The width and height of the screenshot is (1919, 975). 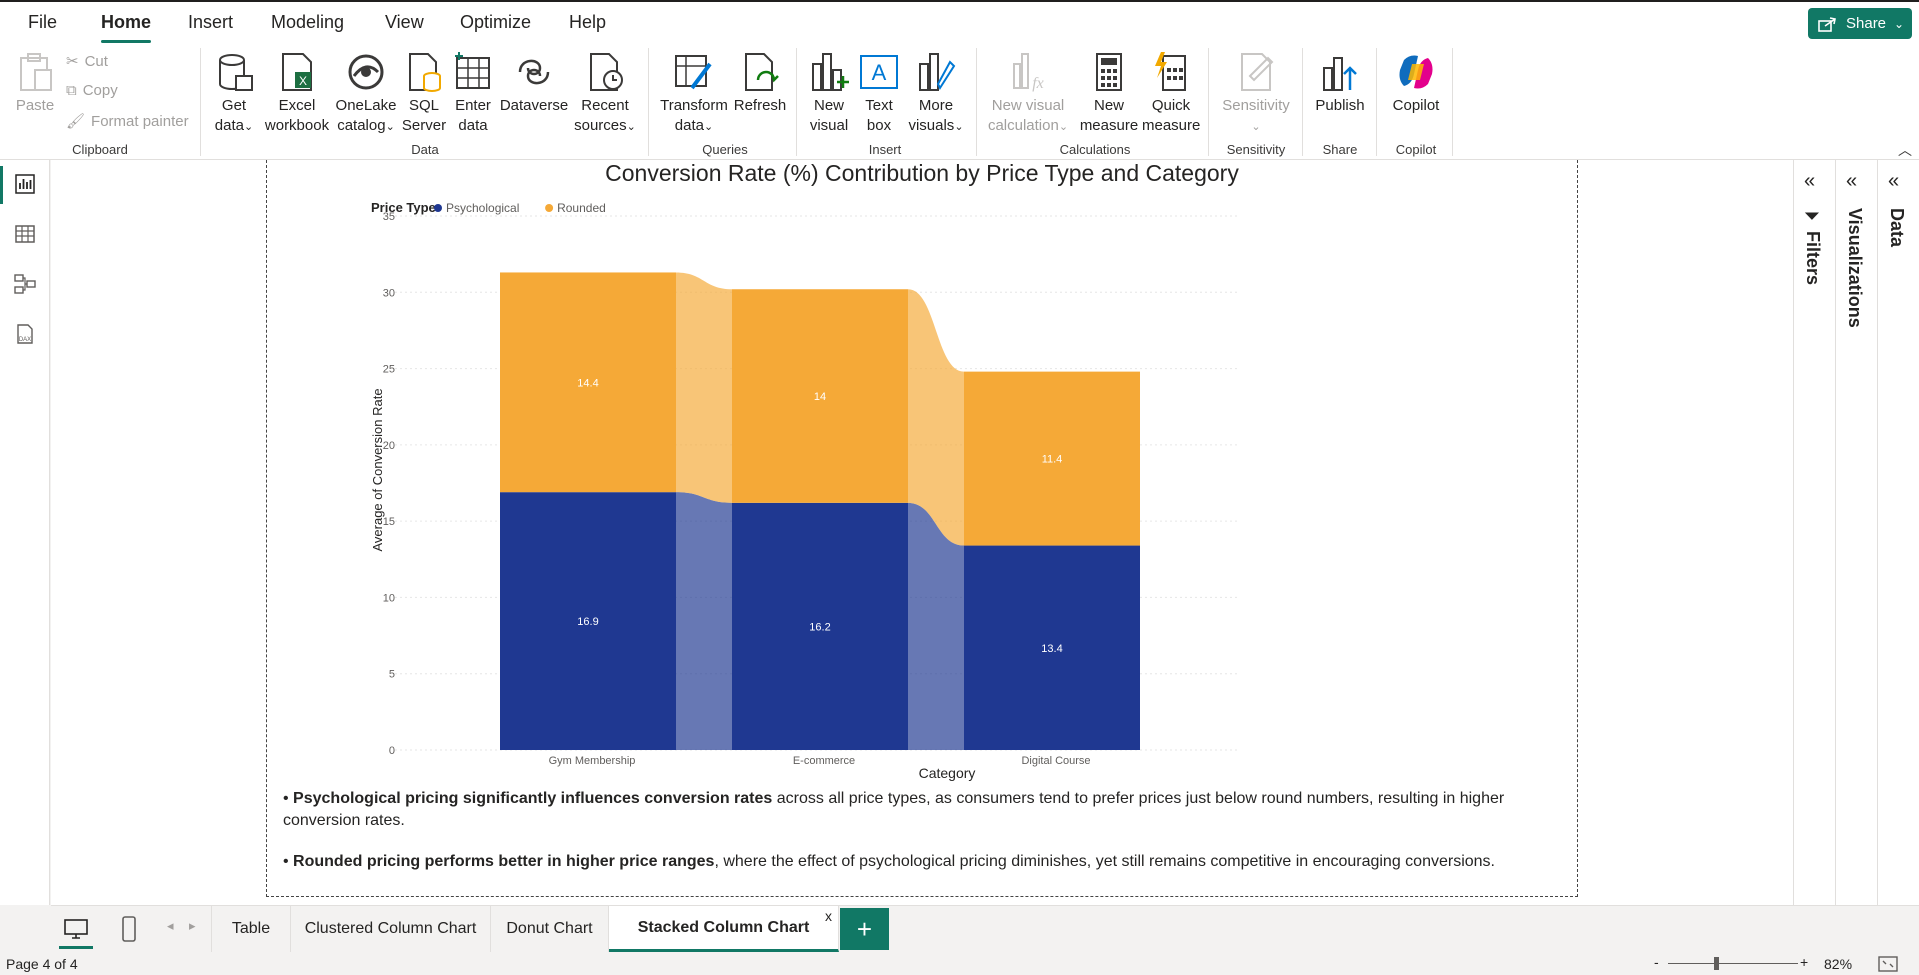 I want to click on onelake-catalog-button: OneLake catalog⌄, so click(x=366, y=93).